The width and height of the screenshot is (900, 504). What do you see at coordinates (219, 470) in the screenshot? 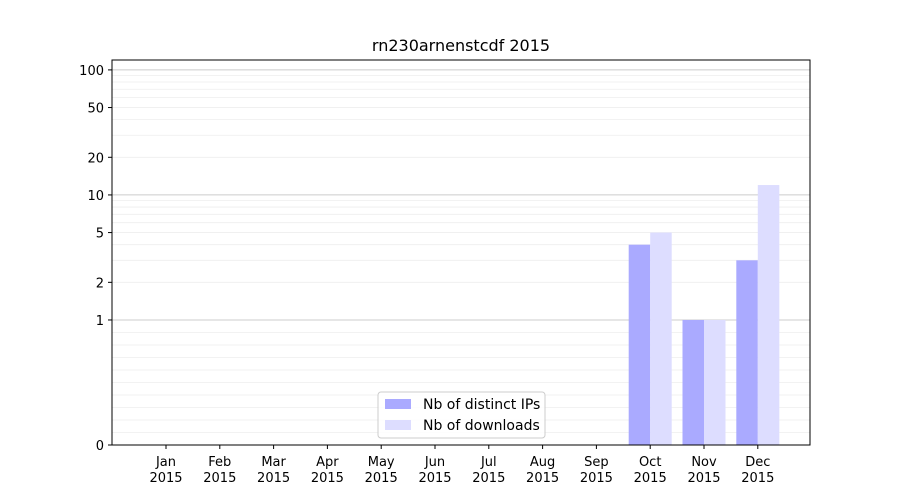
I see `x-tick-label: Feb 2015` at bounding box center [219, 470].